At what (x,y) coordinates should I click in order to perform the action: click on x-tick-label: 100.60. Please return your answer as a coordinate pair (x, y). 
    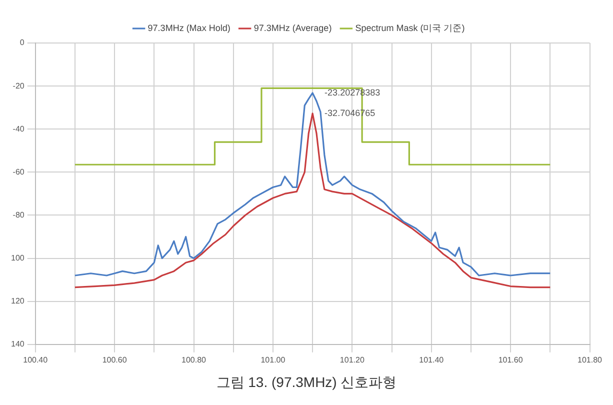
    Looking at the image, I should click on (115, 359).